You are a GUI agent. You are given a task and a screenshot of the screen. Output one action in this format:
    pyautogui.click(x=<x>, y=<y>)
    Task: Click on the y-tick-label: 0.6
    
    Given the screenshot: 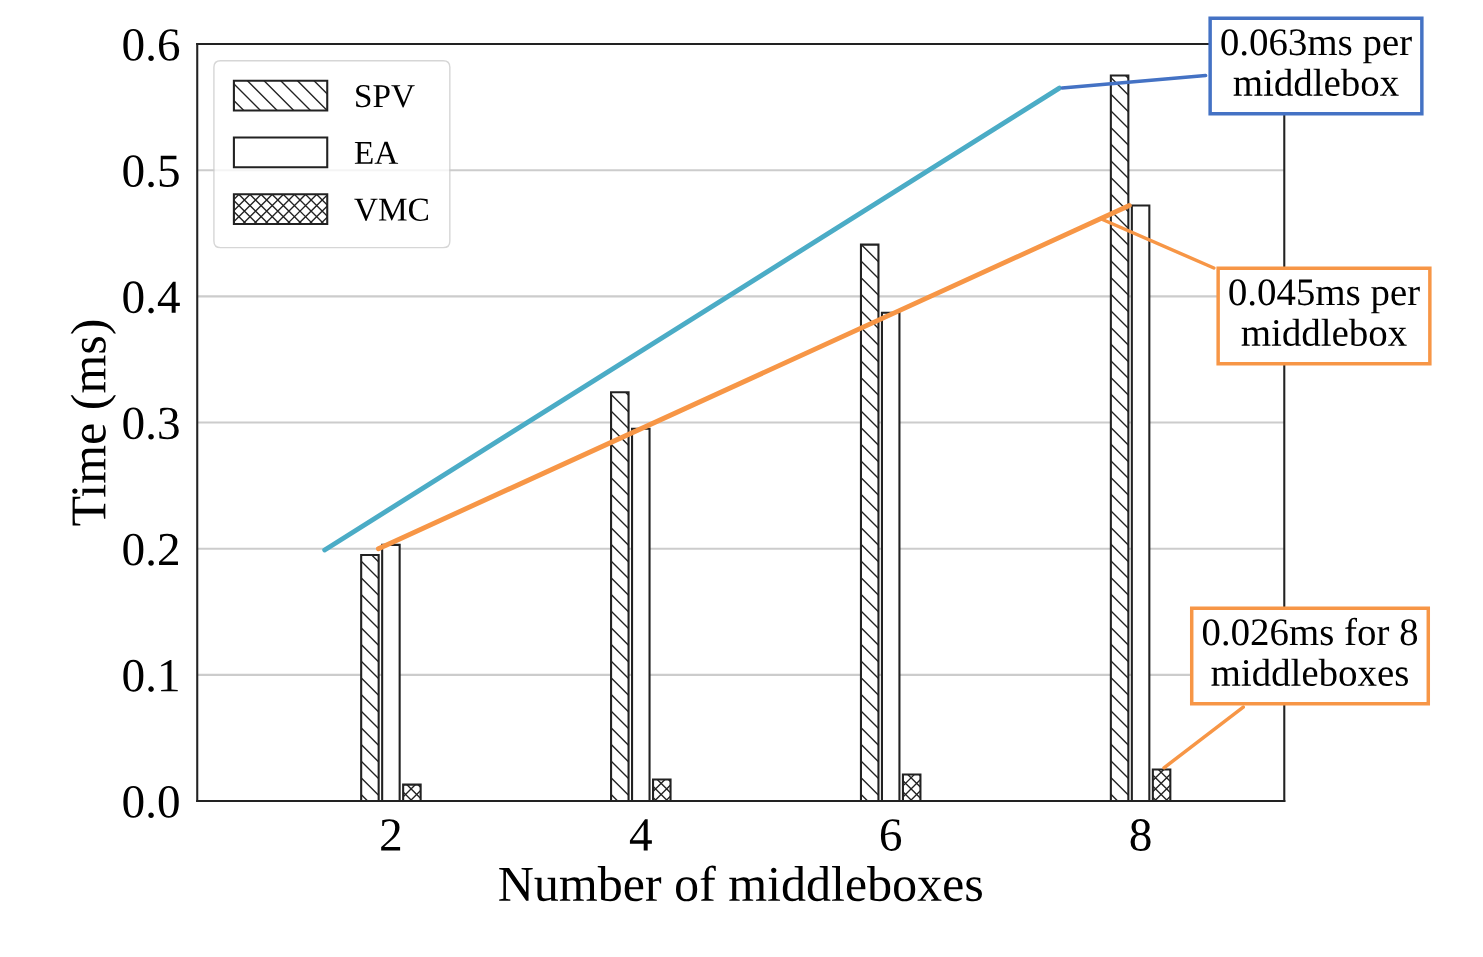 What is the action you would take?
    pyautogui.click(x=151, y=45)
    